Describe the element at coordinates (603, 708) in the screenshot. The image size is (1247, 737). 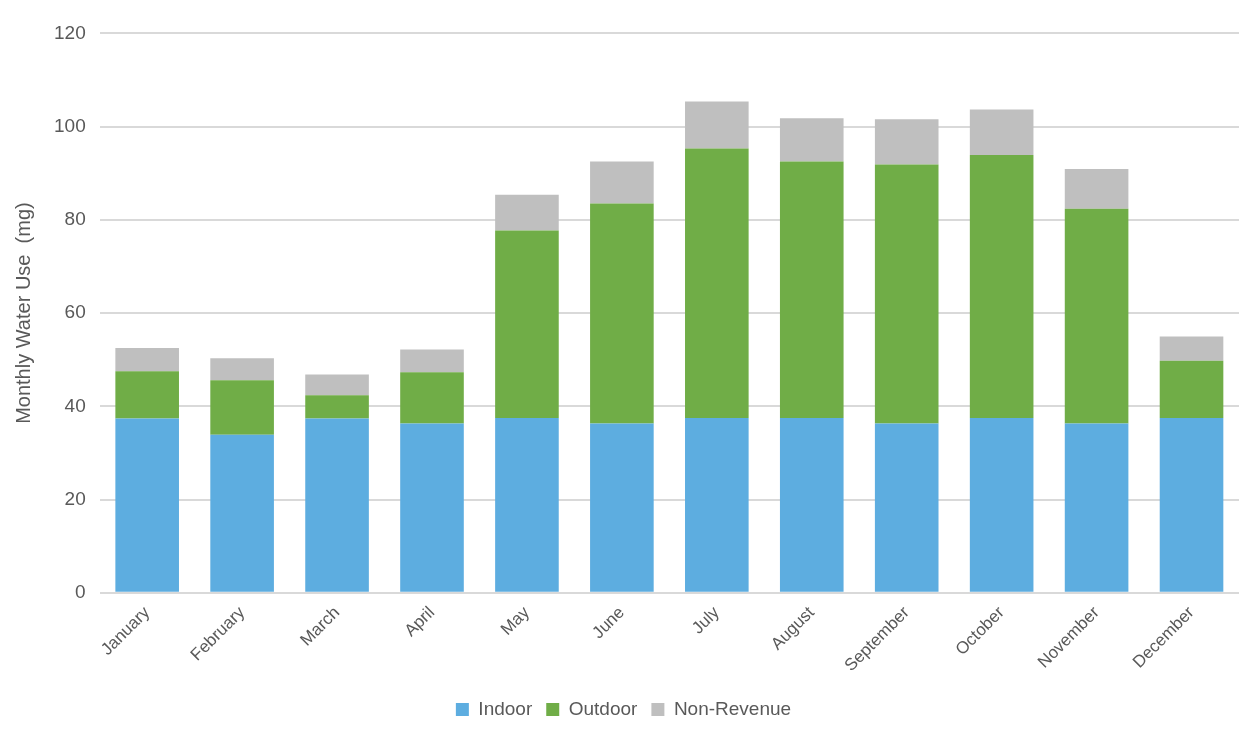
I see `legend-label: Outdoor` at that location.